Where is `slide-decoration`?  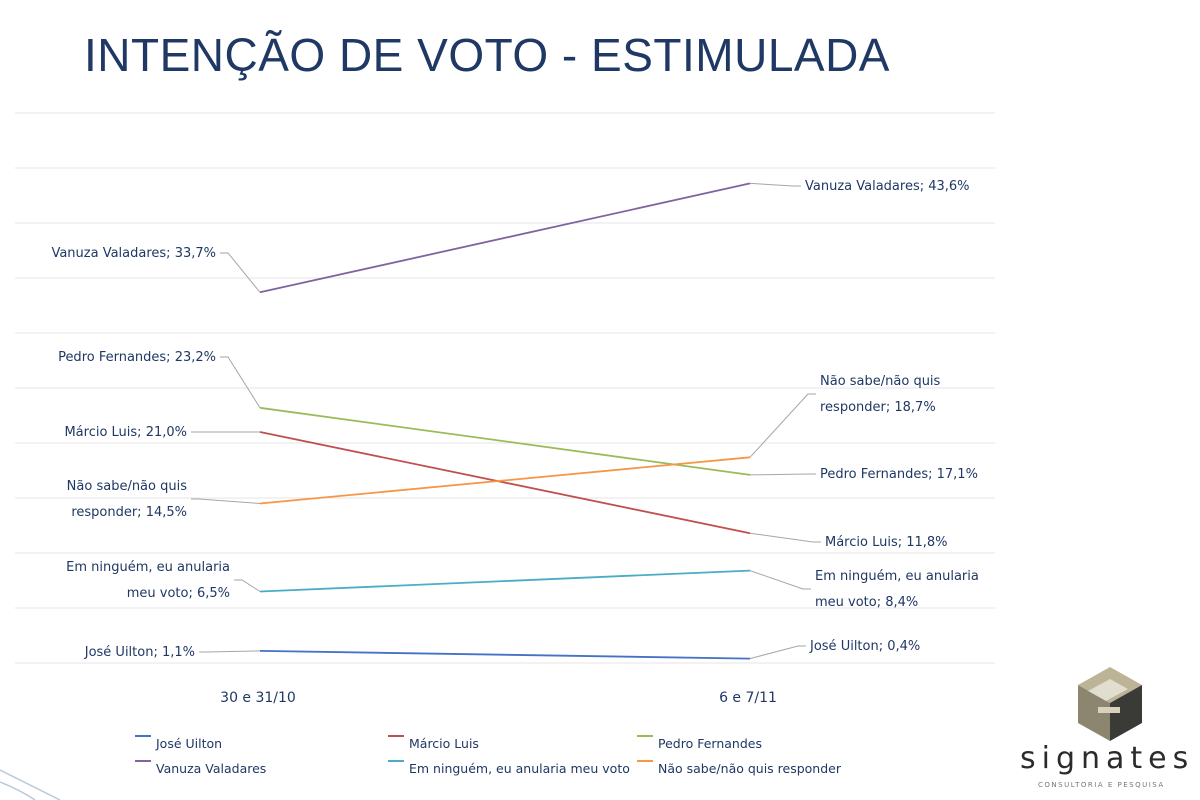
slide-decoration is located at coordinates (30, 784).